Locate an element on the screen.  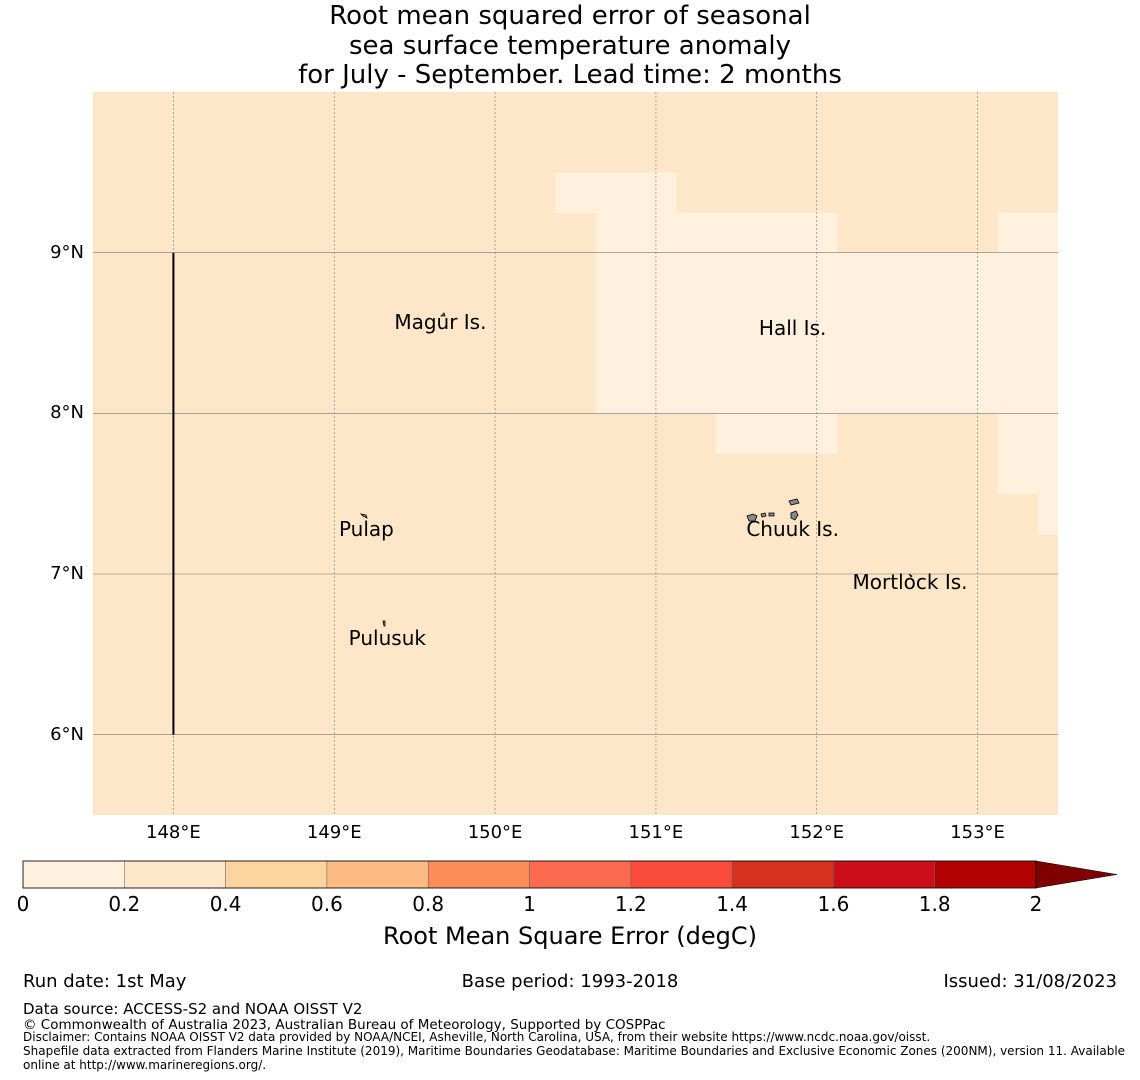
colorbar-tick-1: 0.2 is located at coordinates (124, 904).